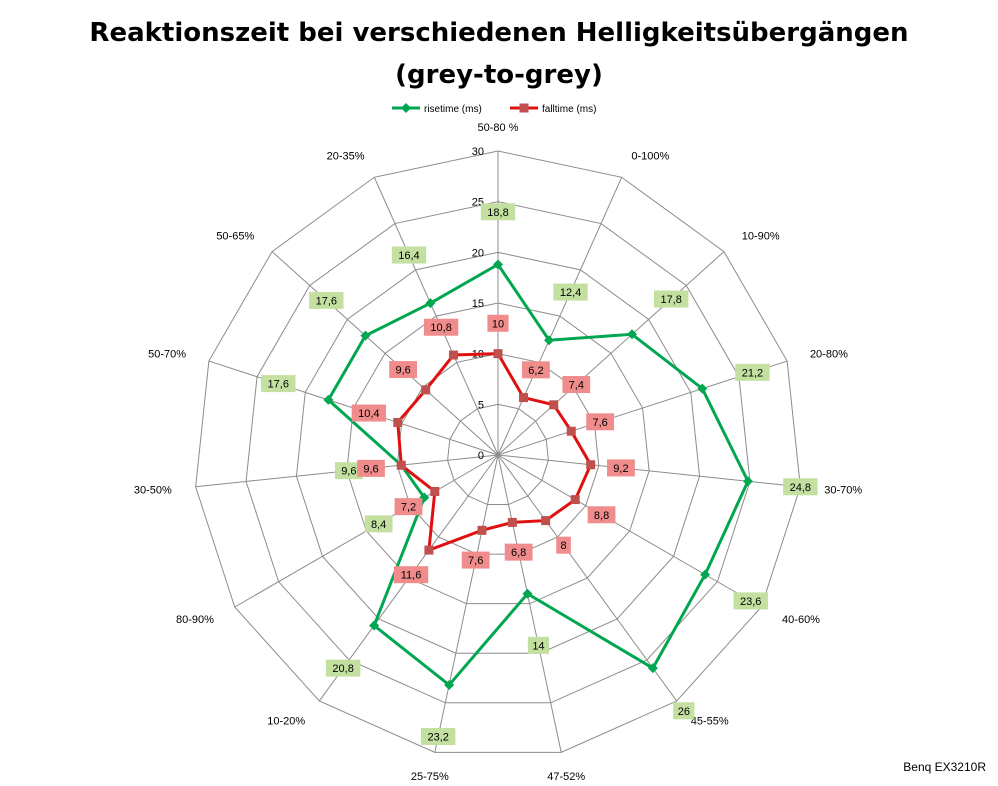 This screenshot has height=786, width=998. What do you see at coordinates (481, 405) in the screenshot?
I see `radial-tick-label: 5` at bounding box center [481, 405].